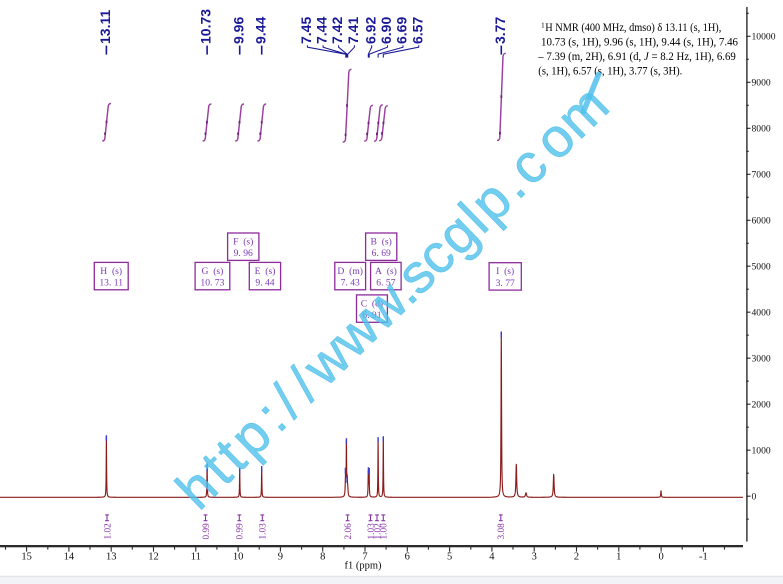 This screenshot has height=584, width=783. What do you see at coordinates (505, 283) in the screenshot?
I see `svg-text: 3. 77` at bounding box center [505, 283].